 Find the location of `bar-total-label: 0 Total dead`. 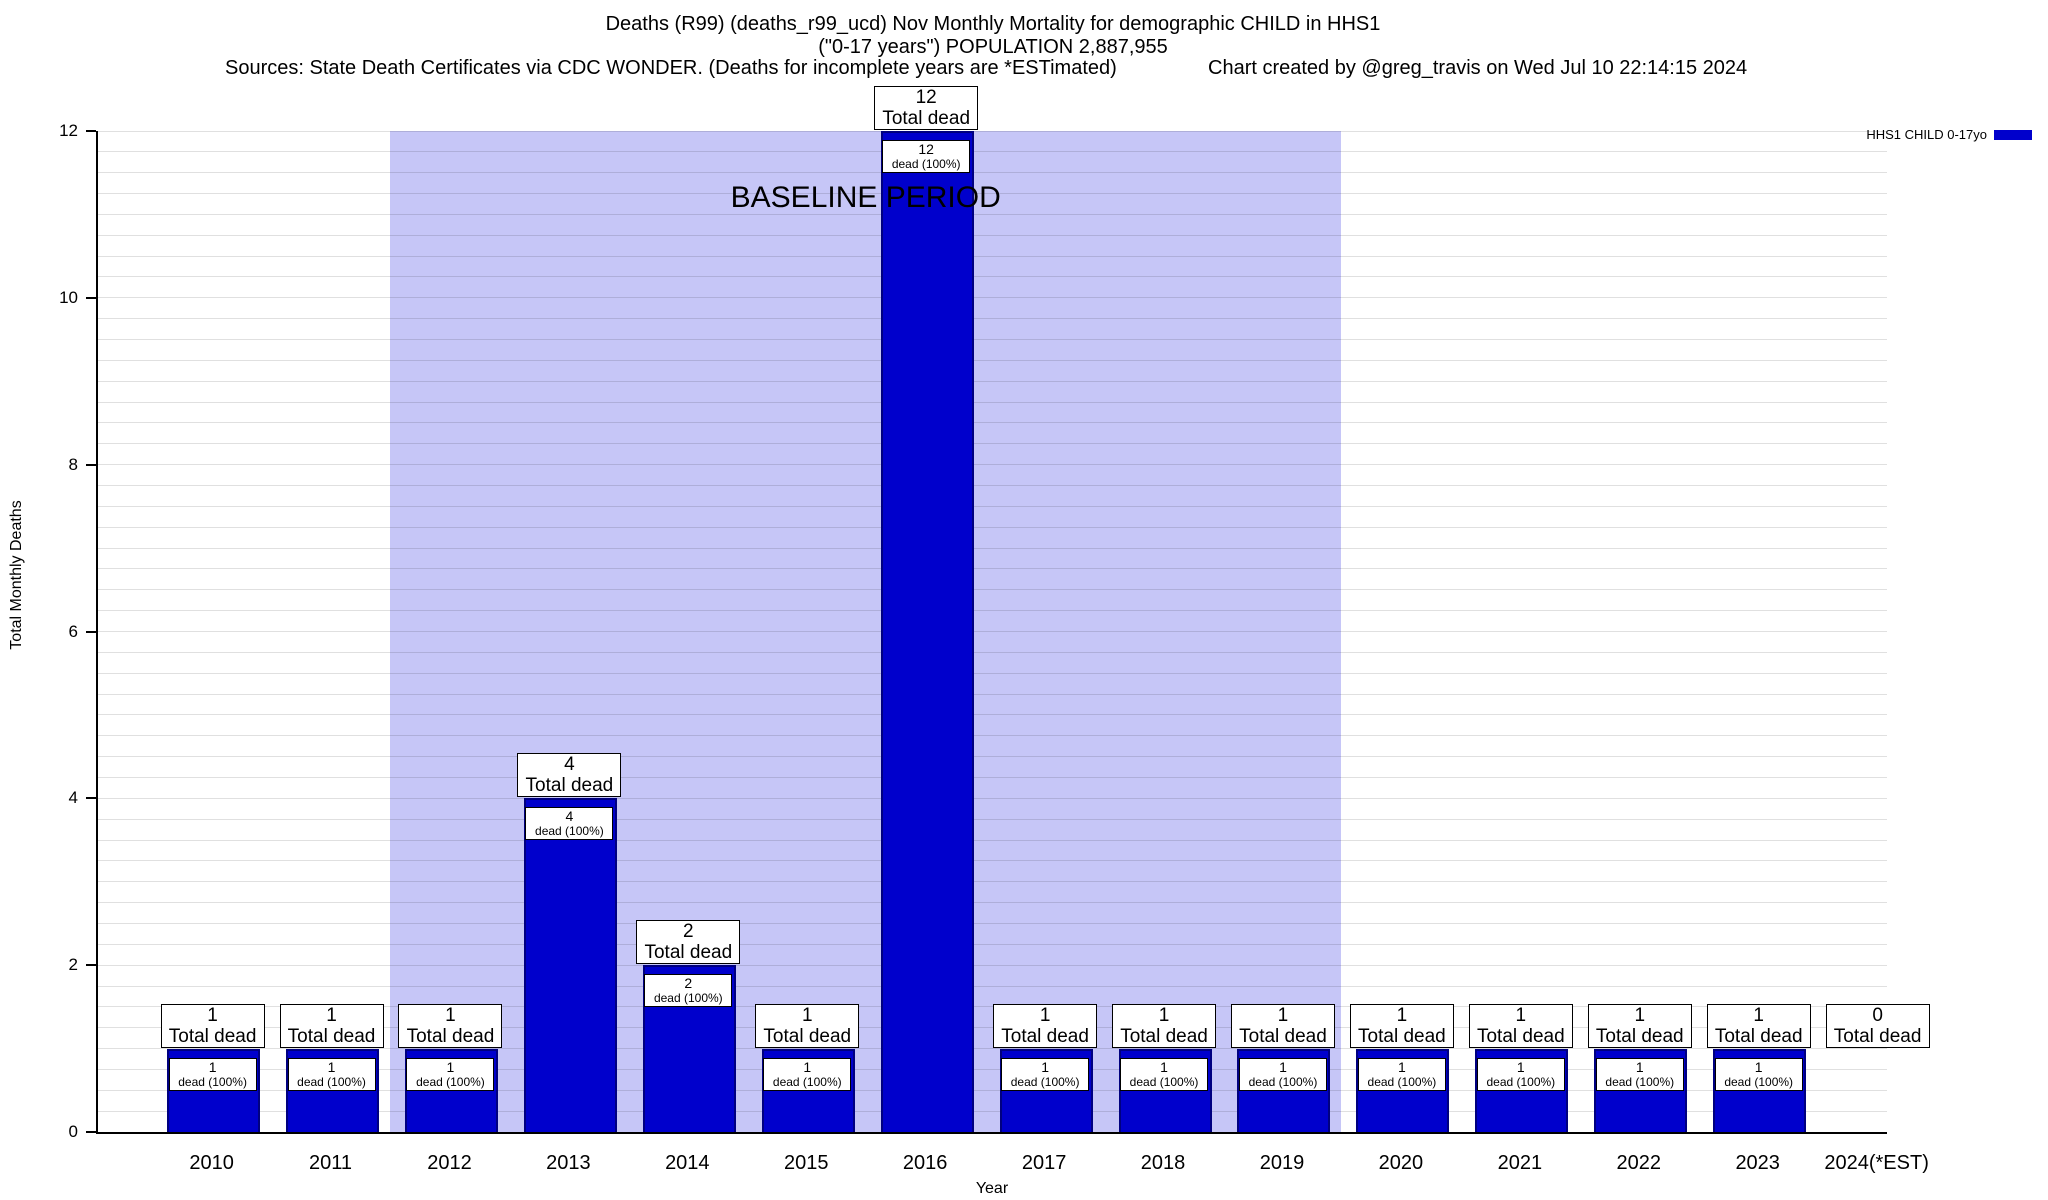

bar-total-label: 0 Total dead is located at coordinates (1877, 1025).